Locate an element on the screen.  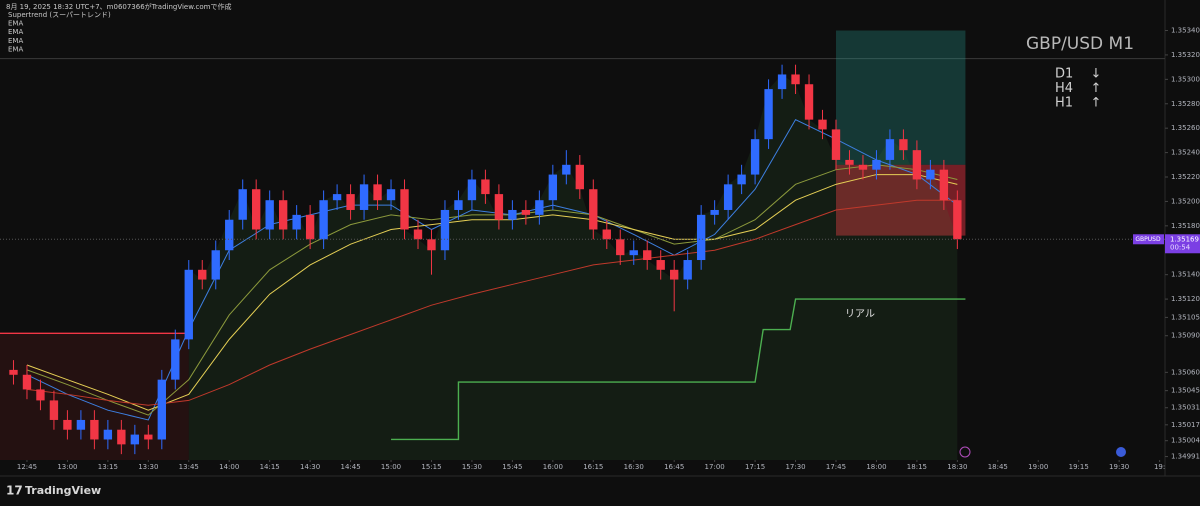
x-tick-label: 14:30 is located at coordinates (310, 467).